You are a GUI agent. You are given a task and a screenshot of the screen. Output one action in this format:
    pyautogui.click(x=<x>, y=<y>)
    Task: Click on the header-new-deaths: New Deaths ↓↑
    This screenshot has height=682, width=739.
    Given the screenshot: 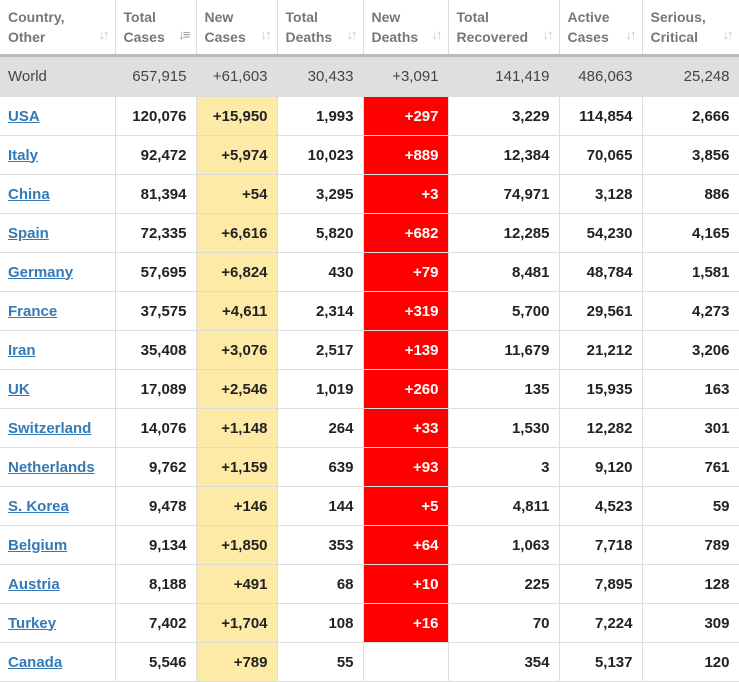 What is the action you would take?
    pyautogui.click(x=406, y=28)
    